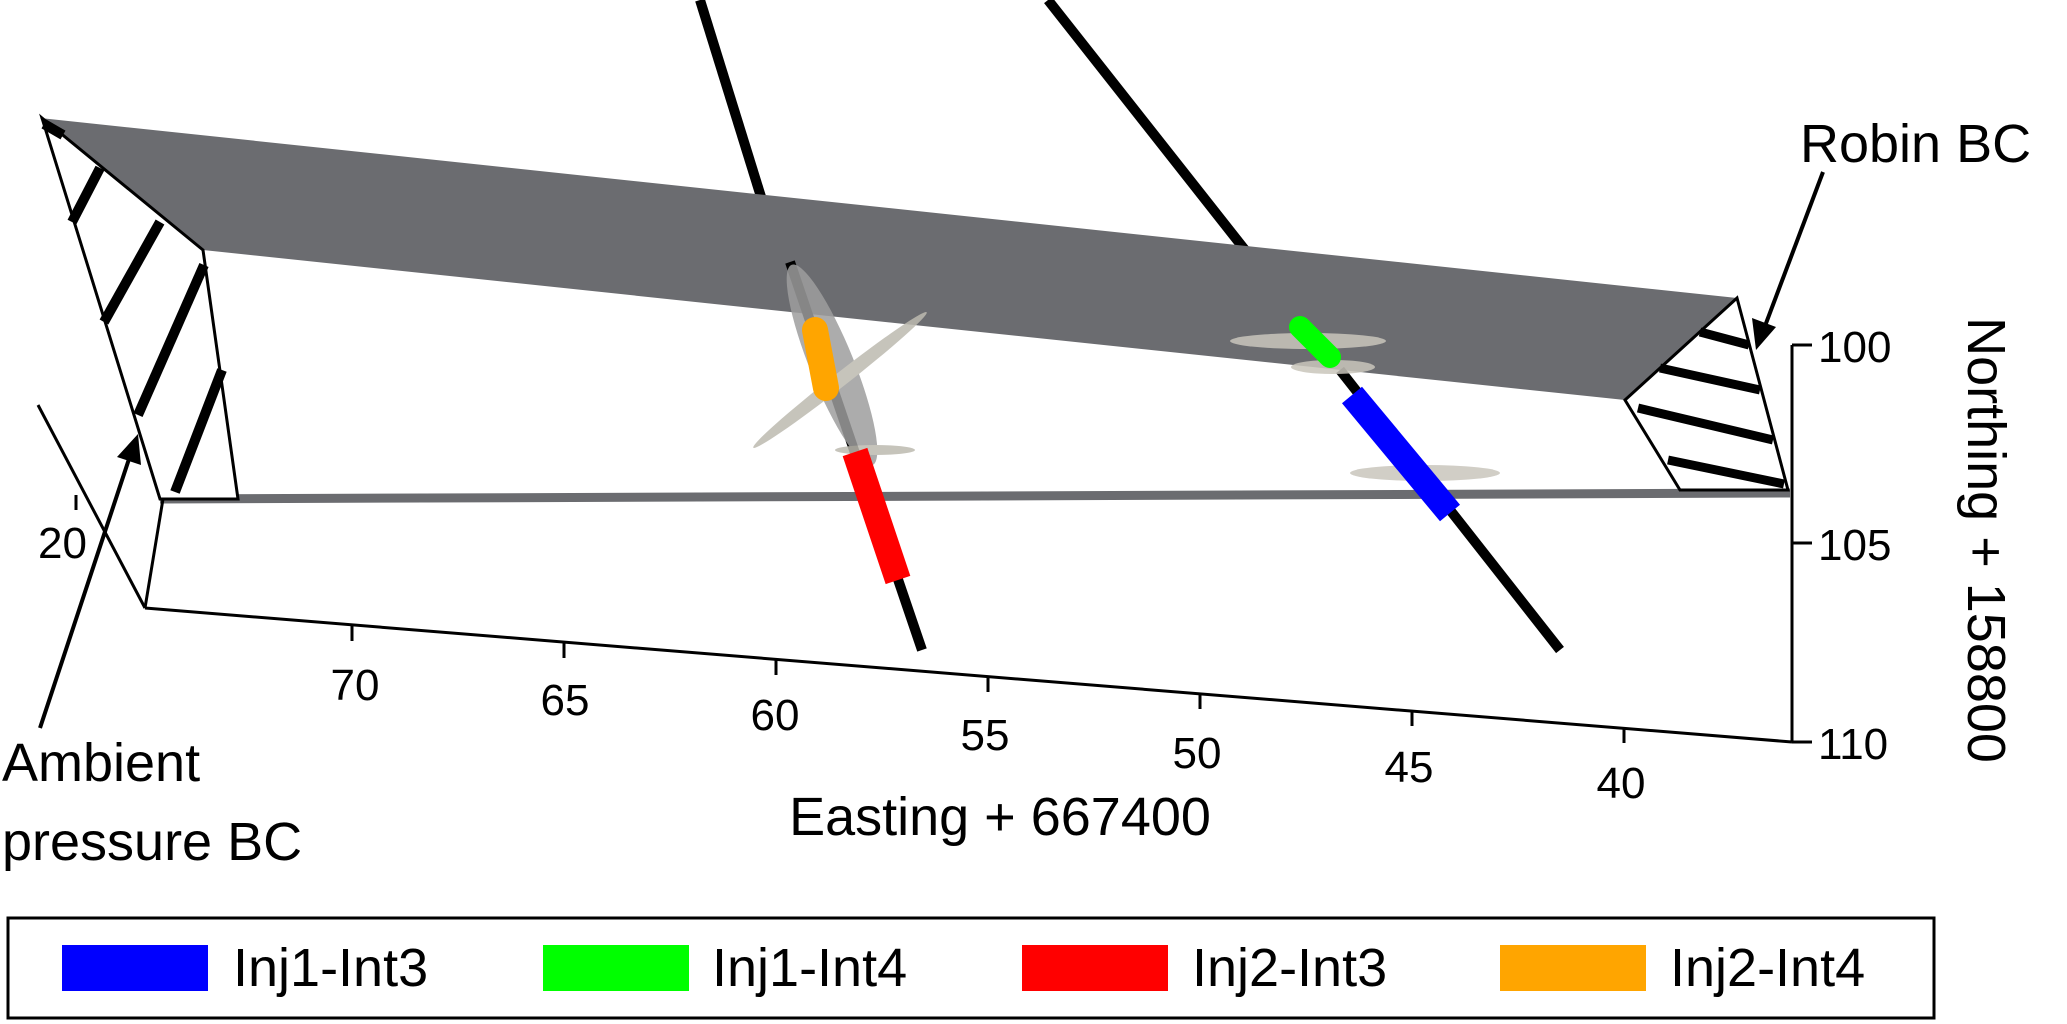 Image resolution: width=2067 pixels, height=1024 pixels. What do you see at coordinates (1197, 753) in the screenshot?
I see `easting-tick-50: 50` at bounding box center [1197, 753].